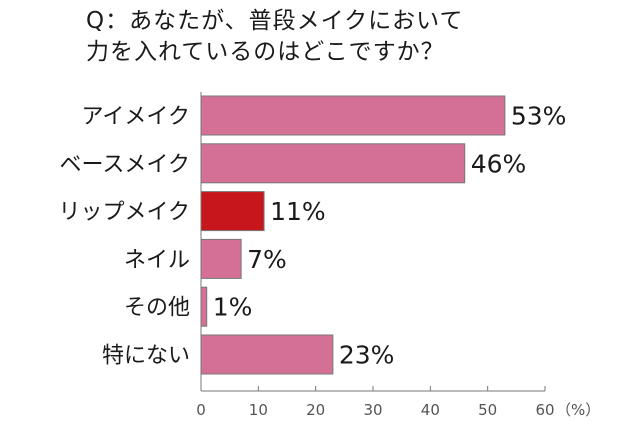 The height and width of the screenshot is (426, 640). Describe the element at coordinates (258, 410) in the screenshot. I see `x-tick-label-2: 10` at that location.